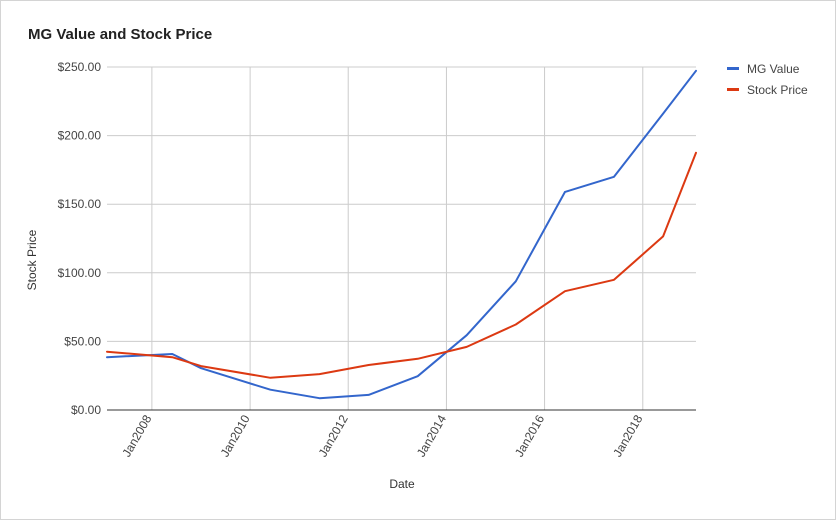  What do you see at coordinates (431, 435) in the screenshot?
I see `x-tick-label: Jan2014` at bounding box center [431, 435].